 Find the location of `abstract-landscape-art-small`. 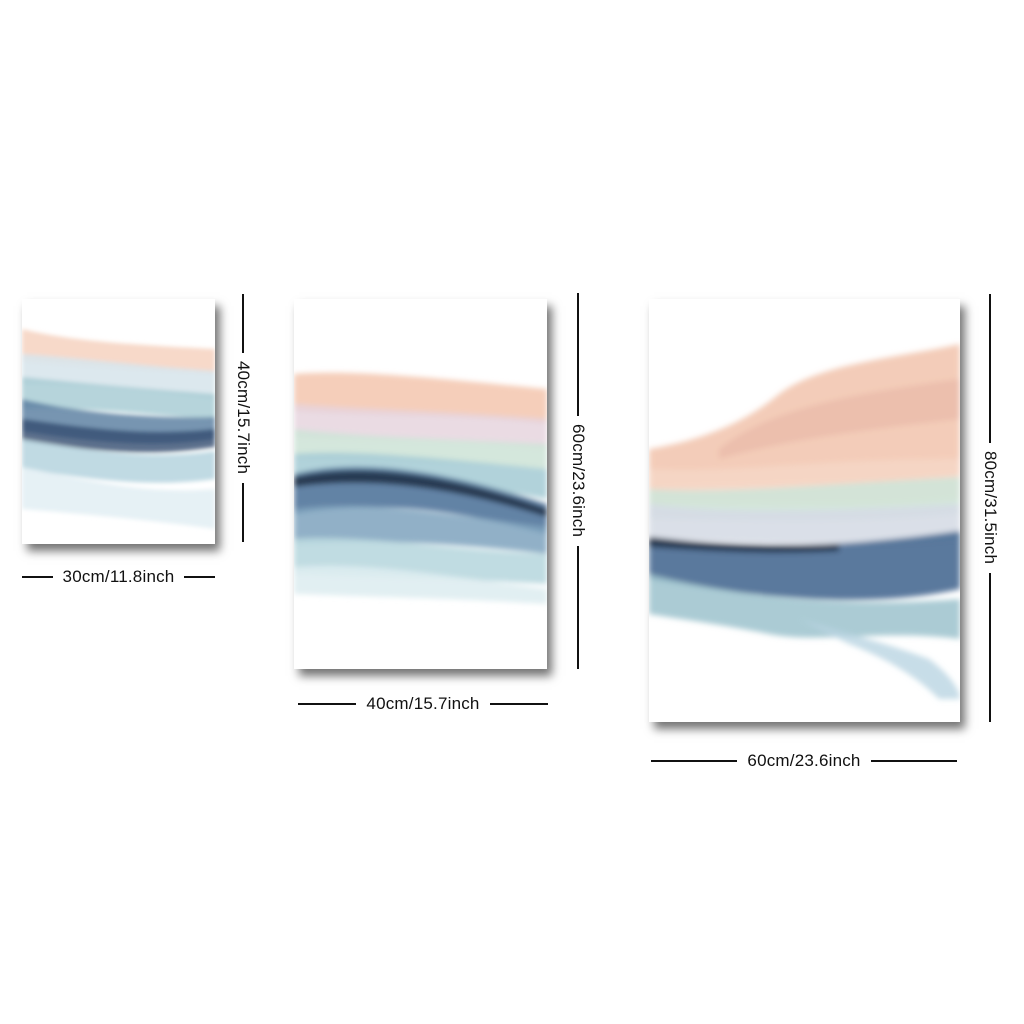

abstract-landscape-art-small is located at coordinates (118, 421).